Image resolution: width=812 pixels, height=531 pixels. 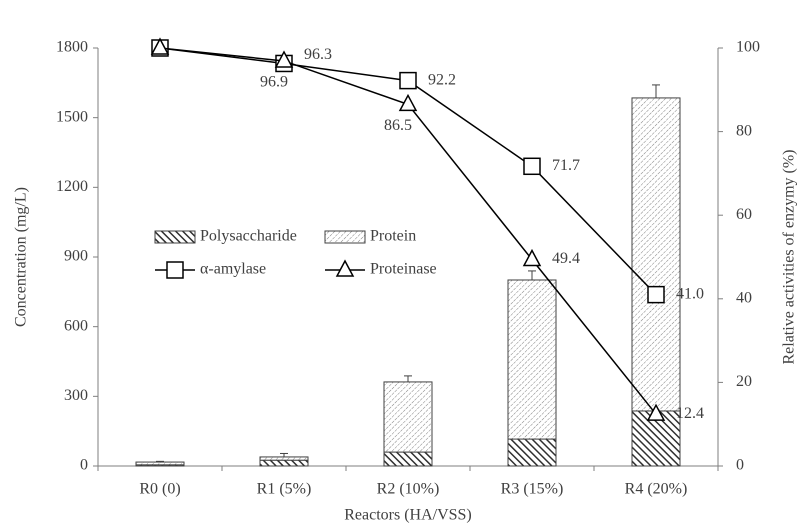 What do you see at coordinates (744, 214) in the screenshot?
I see `y2-tick-label: 60` at bounding box center [744, 214].